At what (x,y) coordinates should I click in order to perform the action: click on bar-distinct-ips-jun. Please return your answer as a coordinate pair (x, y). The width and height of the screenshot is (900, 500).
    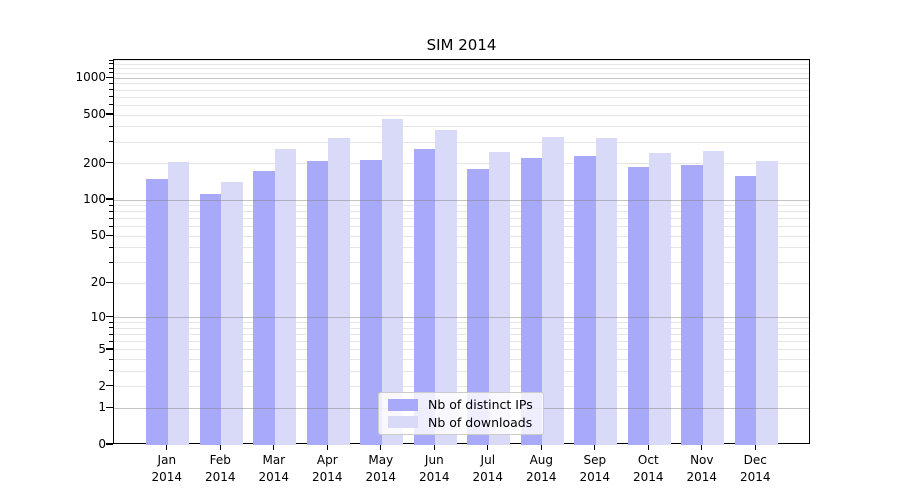
    Looking at the image, I should click on (424, 296).